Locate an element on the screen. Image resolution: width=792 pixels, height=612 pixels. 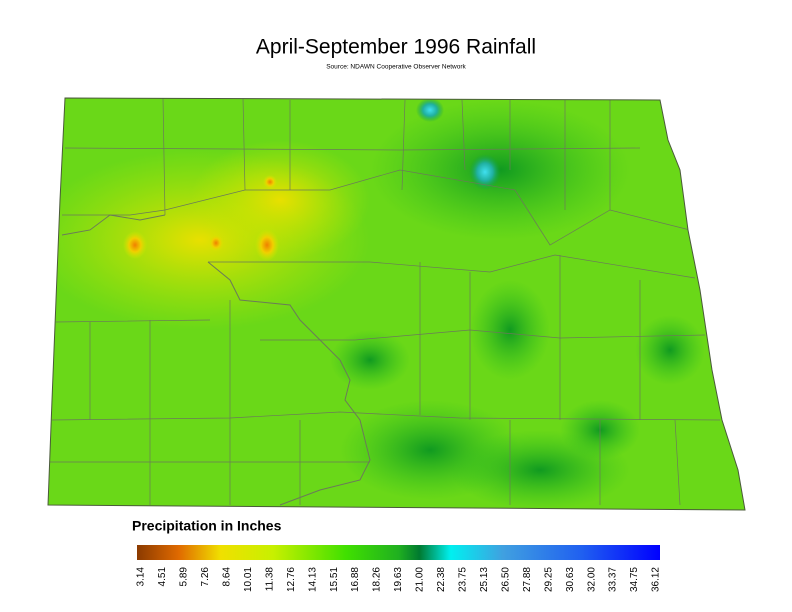
legend-tick-label: 36.12 is located at coordinates (656, 579).